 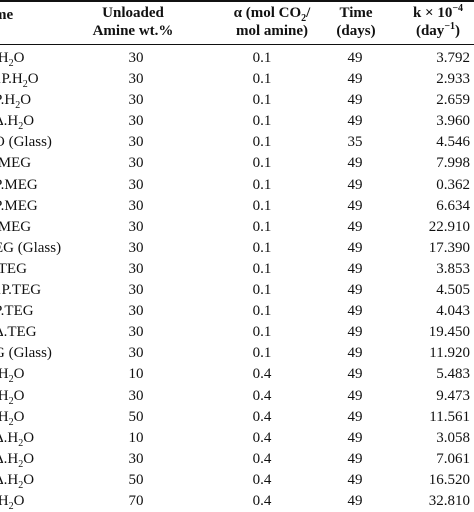 I want to click on cell-k: 4.505, so click(x=453, y=290).